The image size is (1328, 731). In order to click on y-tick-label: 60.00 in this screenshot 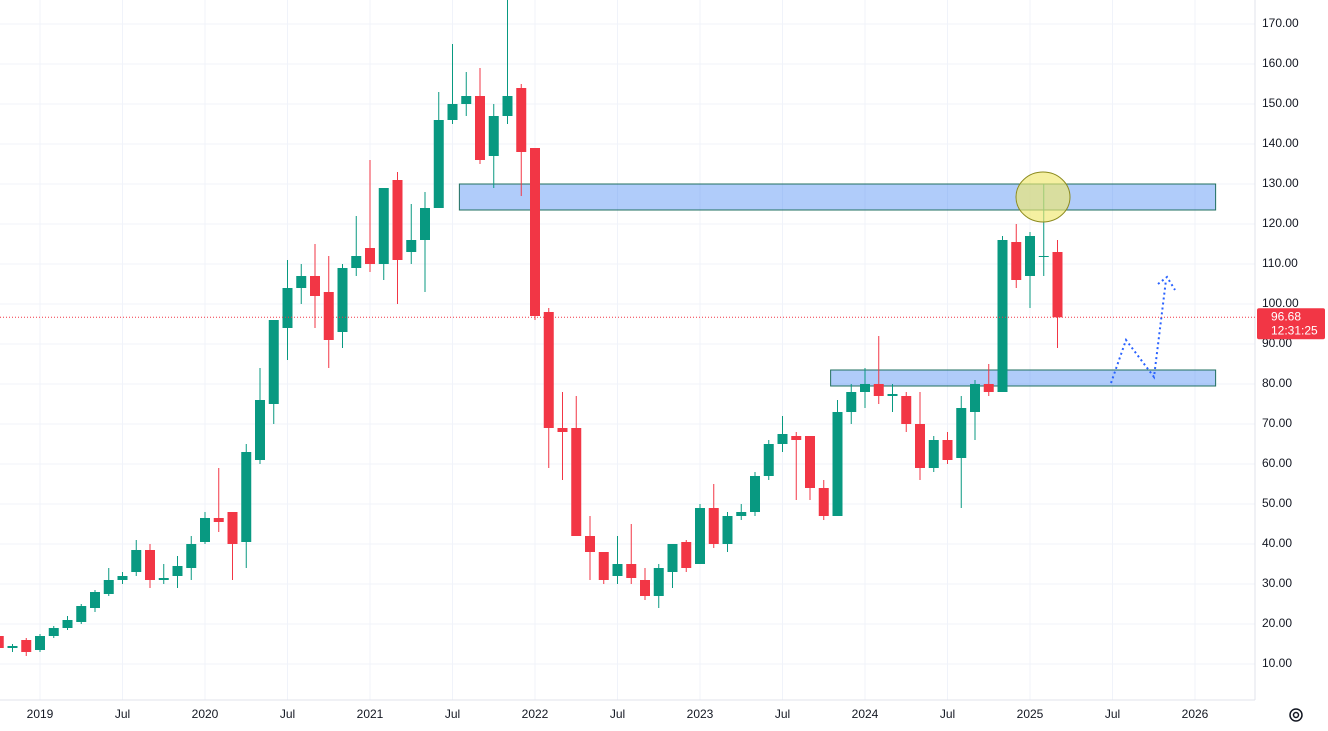, I will do `click(1277, 463)`.